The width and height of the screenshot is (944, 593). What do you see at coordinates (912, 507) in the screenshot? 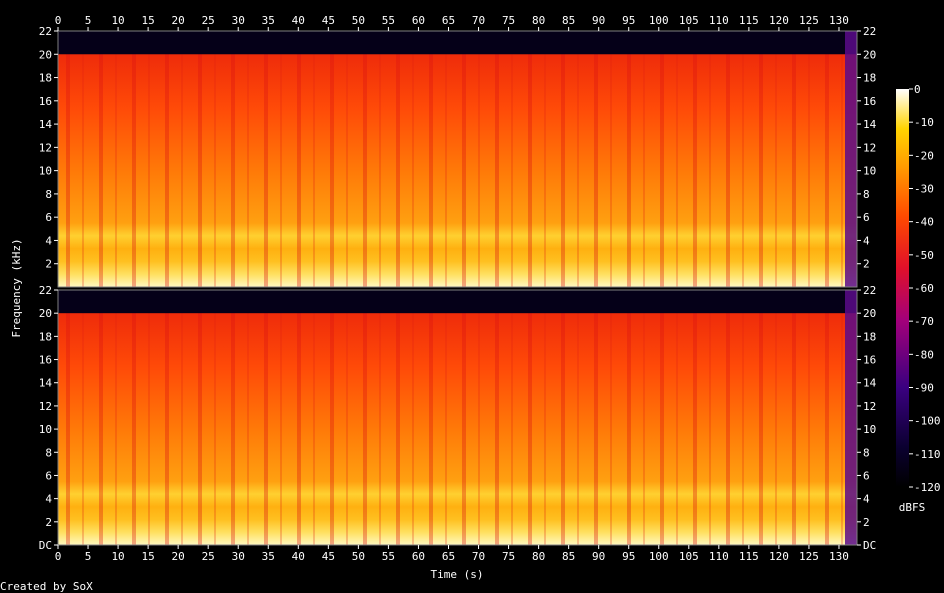
I see `colorbar-label: dBFS` at bounding box center [912, 507].